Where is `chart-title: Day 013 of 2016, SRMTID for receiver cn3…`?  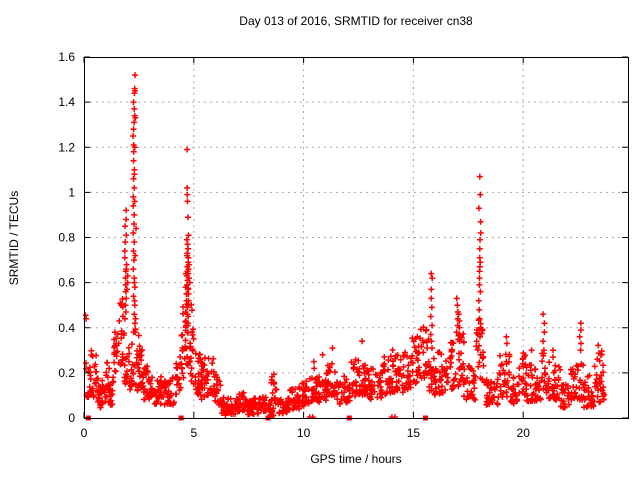 chart-title: Day 013 of 2016, SRMTID for receiver cn3… is located at coordinates (356, 21).